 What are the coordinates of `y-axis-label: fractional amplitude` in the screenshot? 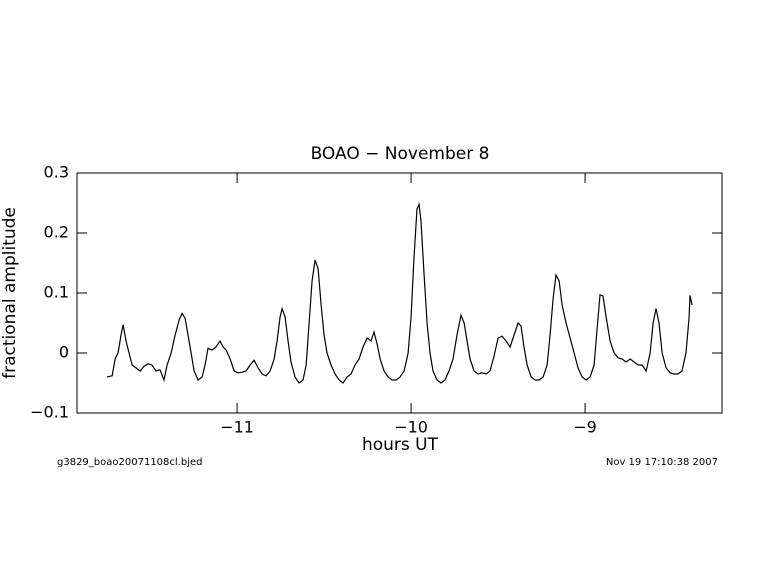 It's located at (10, 293).